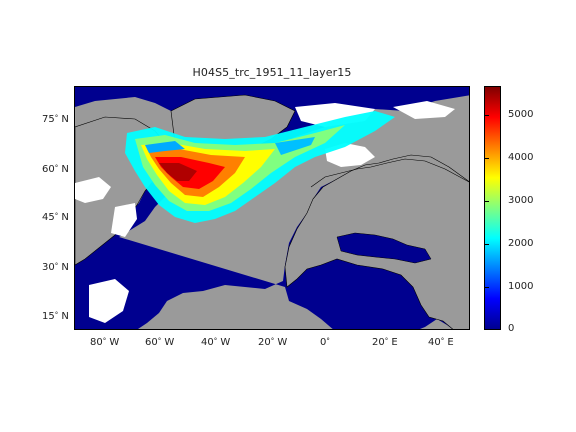  Describe the element at coordinates (109, 301) in the screenshot. I see `no-data-patch-caribbean` at that location.